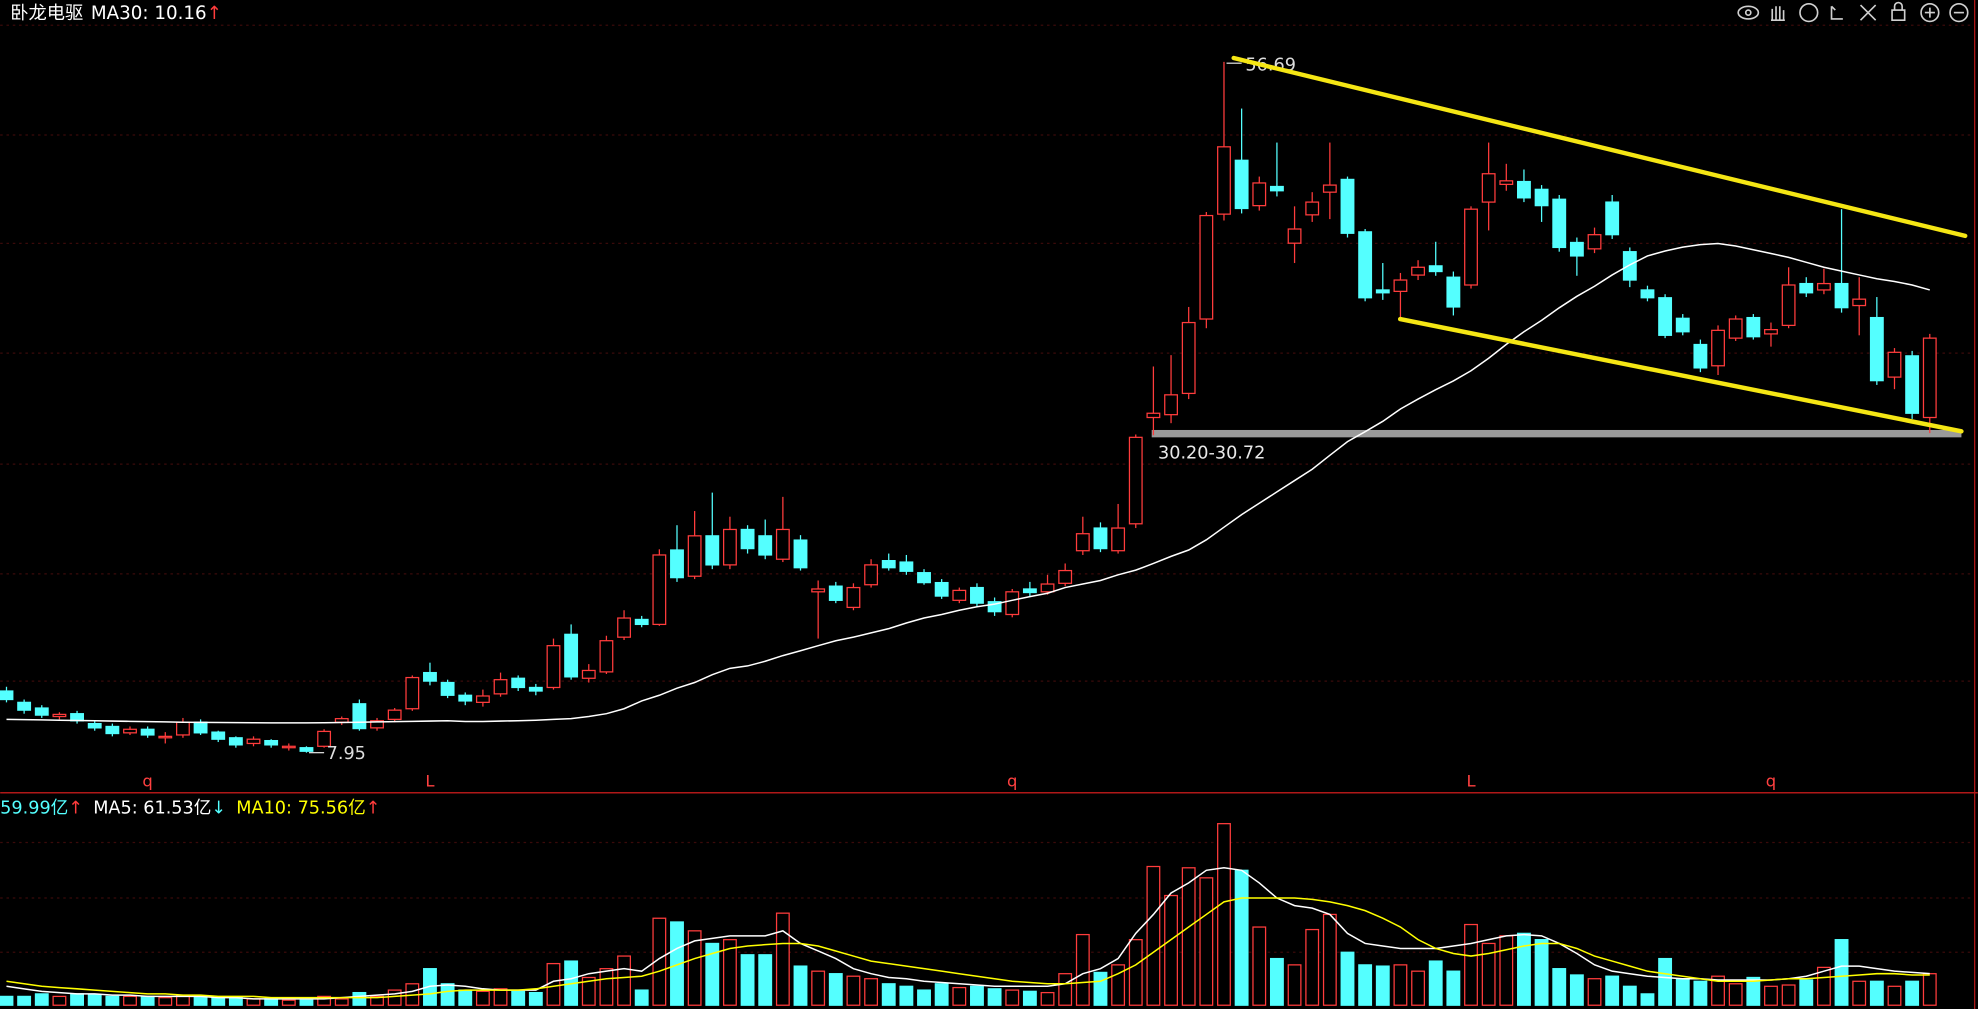  I want to click on x-tick-label: q, so click(1012, 780).